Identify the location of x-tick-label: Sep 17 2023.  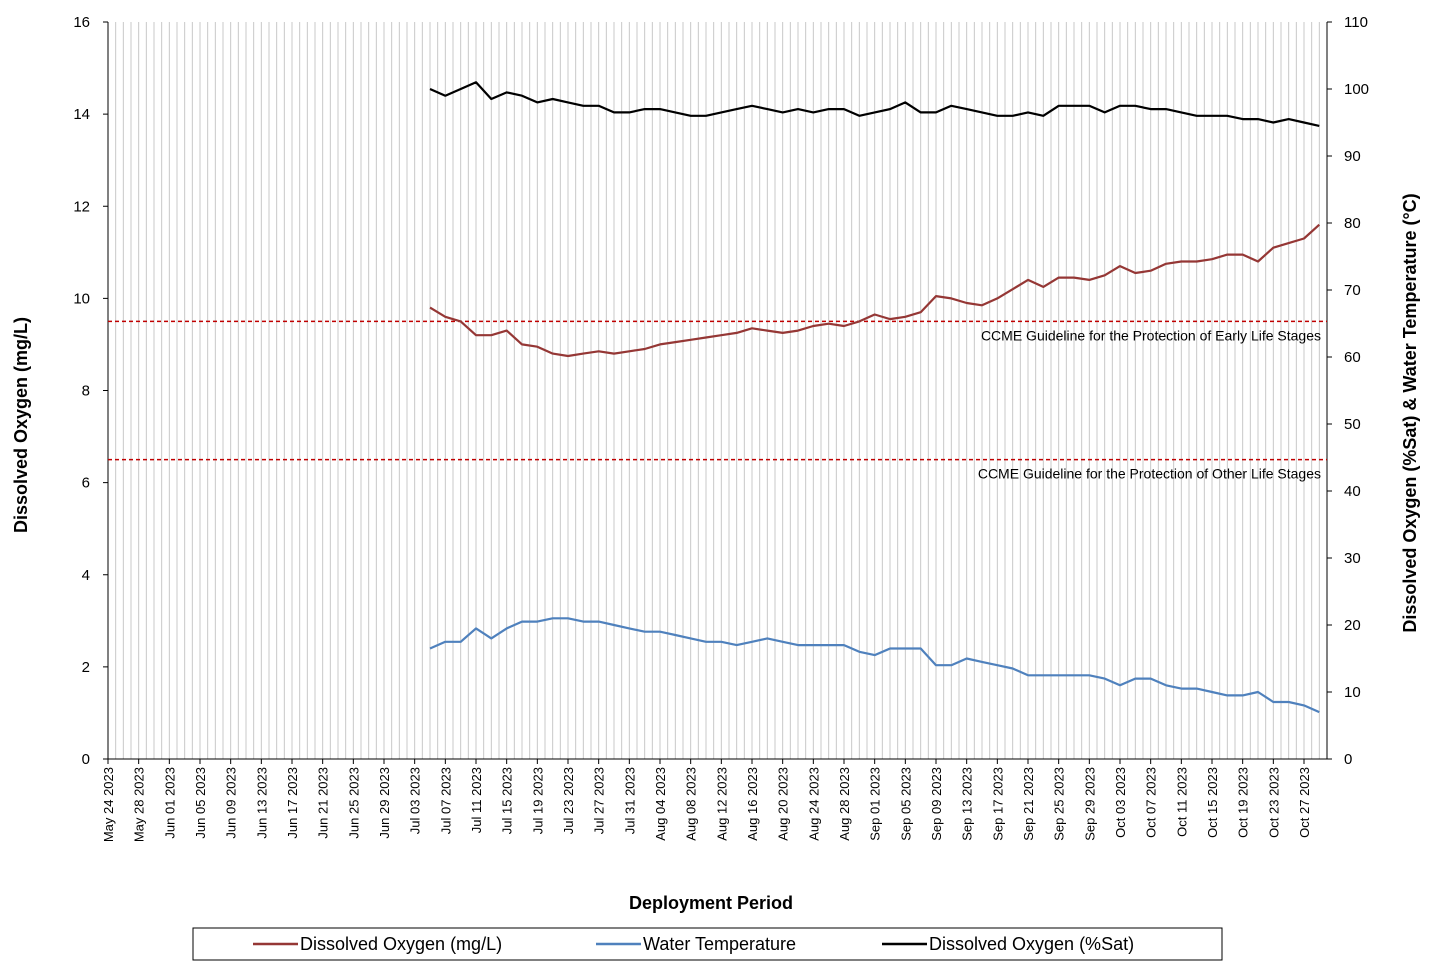
(997, 804).